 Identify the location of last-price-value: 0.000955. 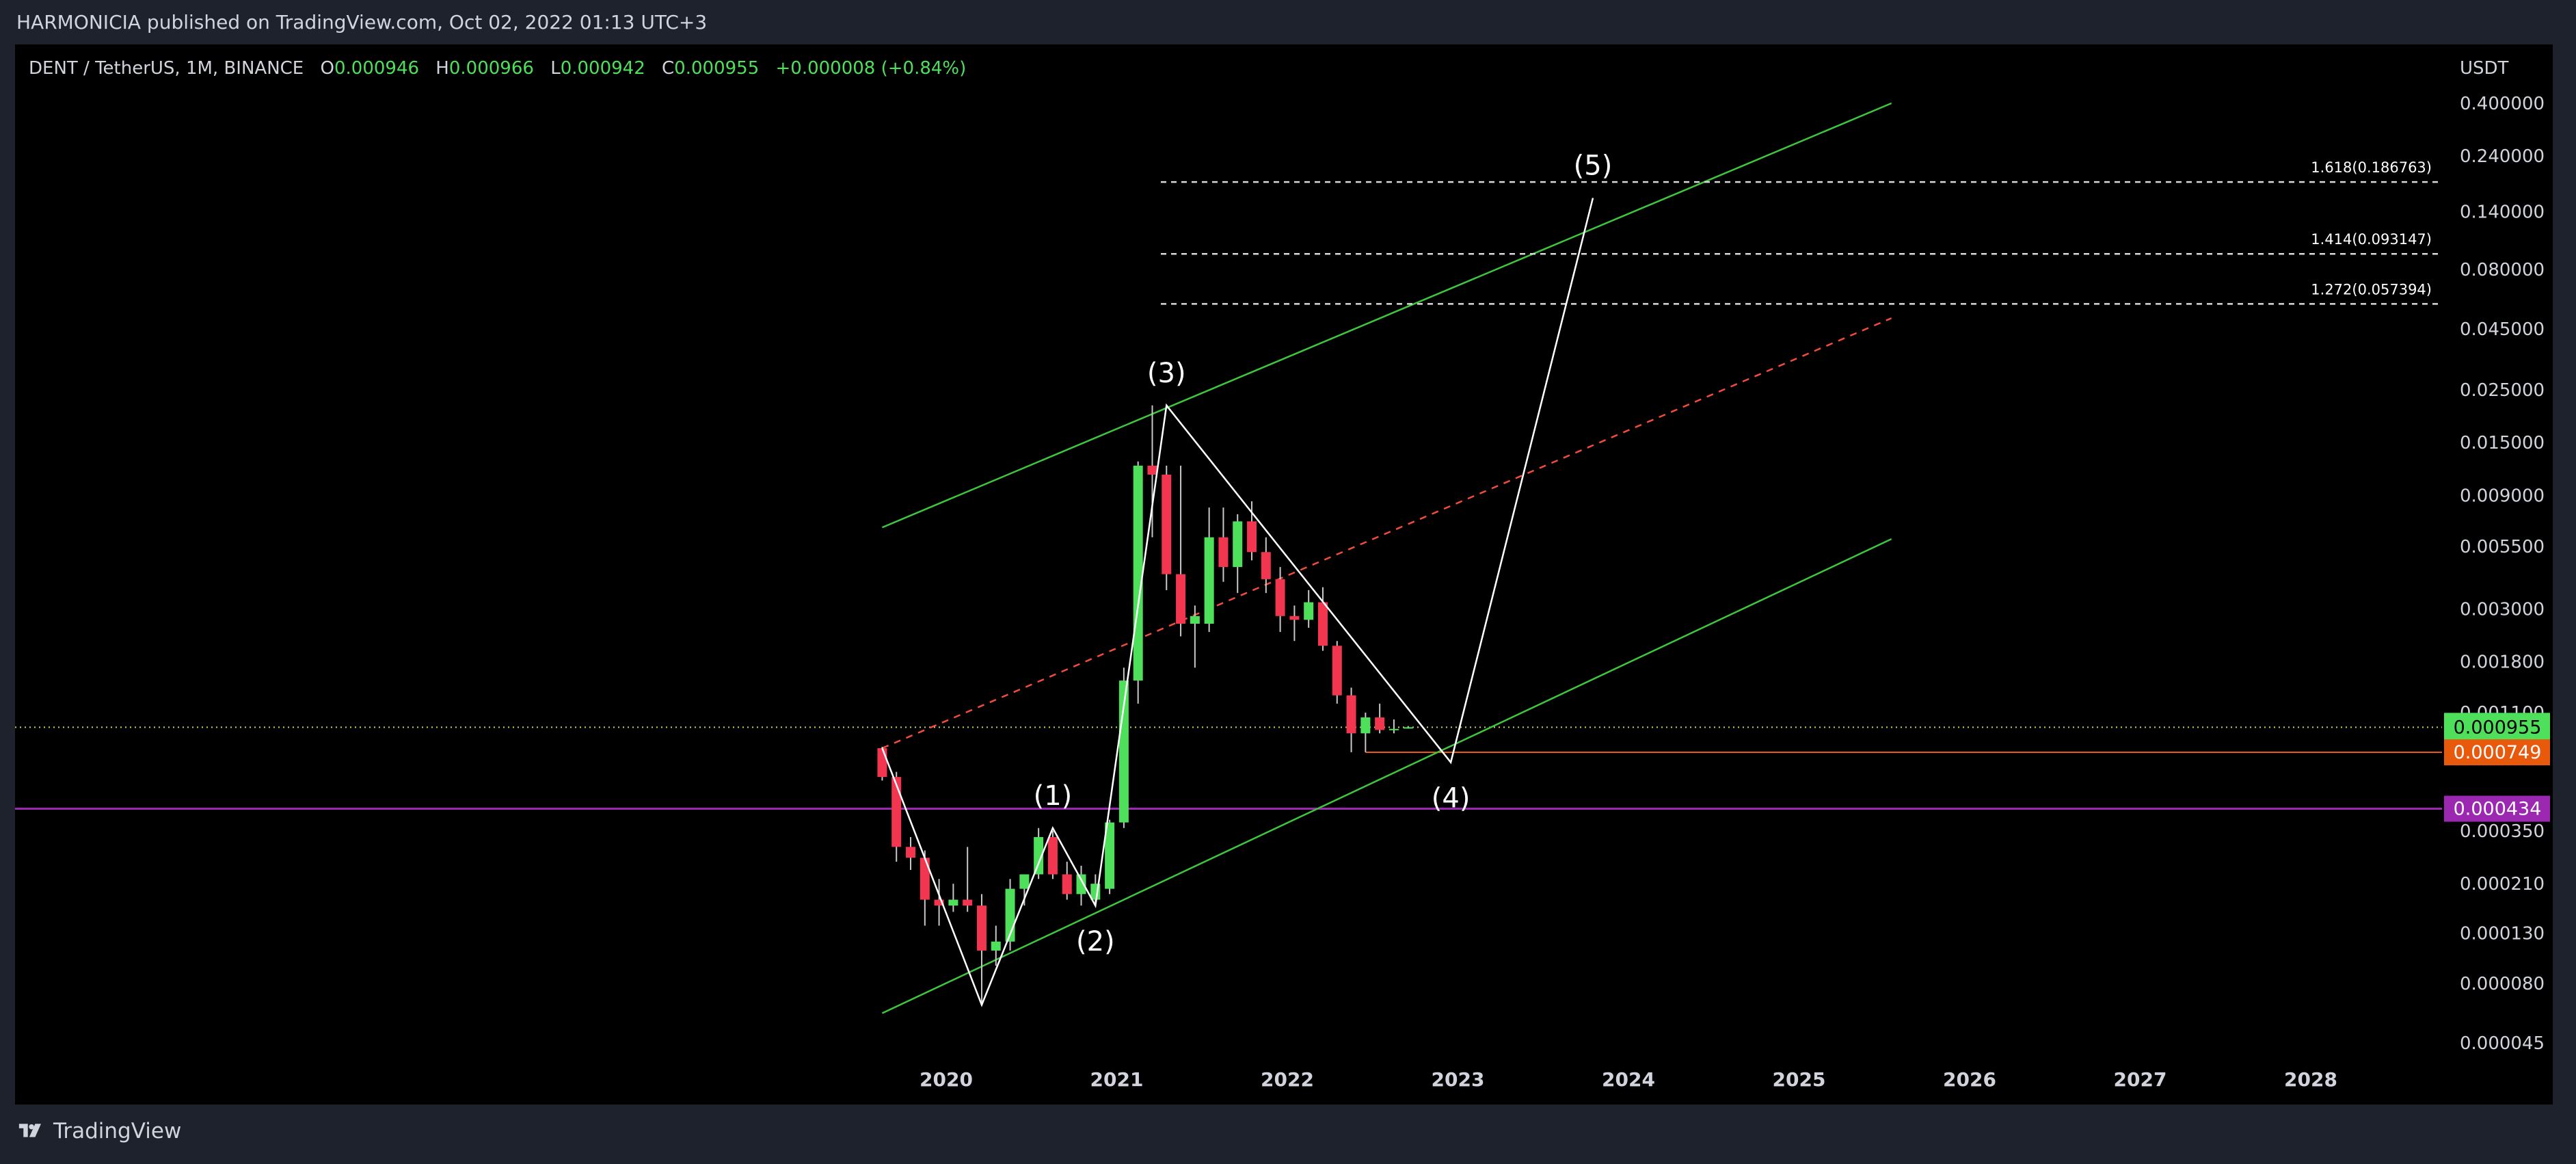
(2498, 727).